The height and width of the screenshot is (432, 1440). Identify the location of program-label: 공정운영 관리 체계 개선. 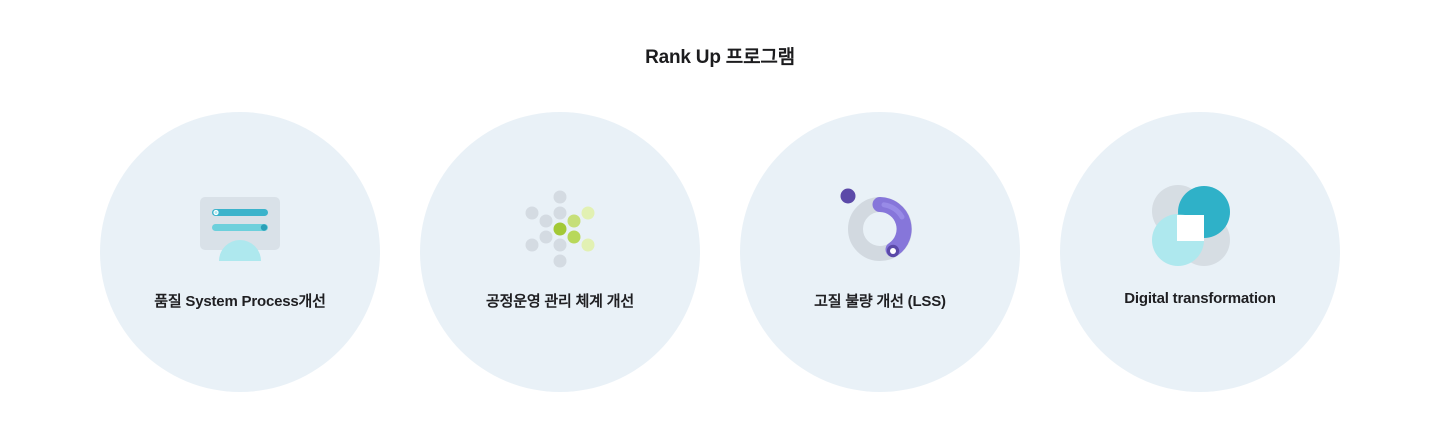
(560, 301).